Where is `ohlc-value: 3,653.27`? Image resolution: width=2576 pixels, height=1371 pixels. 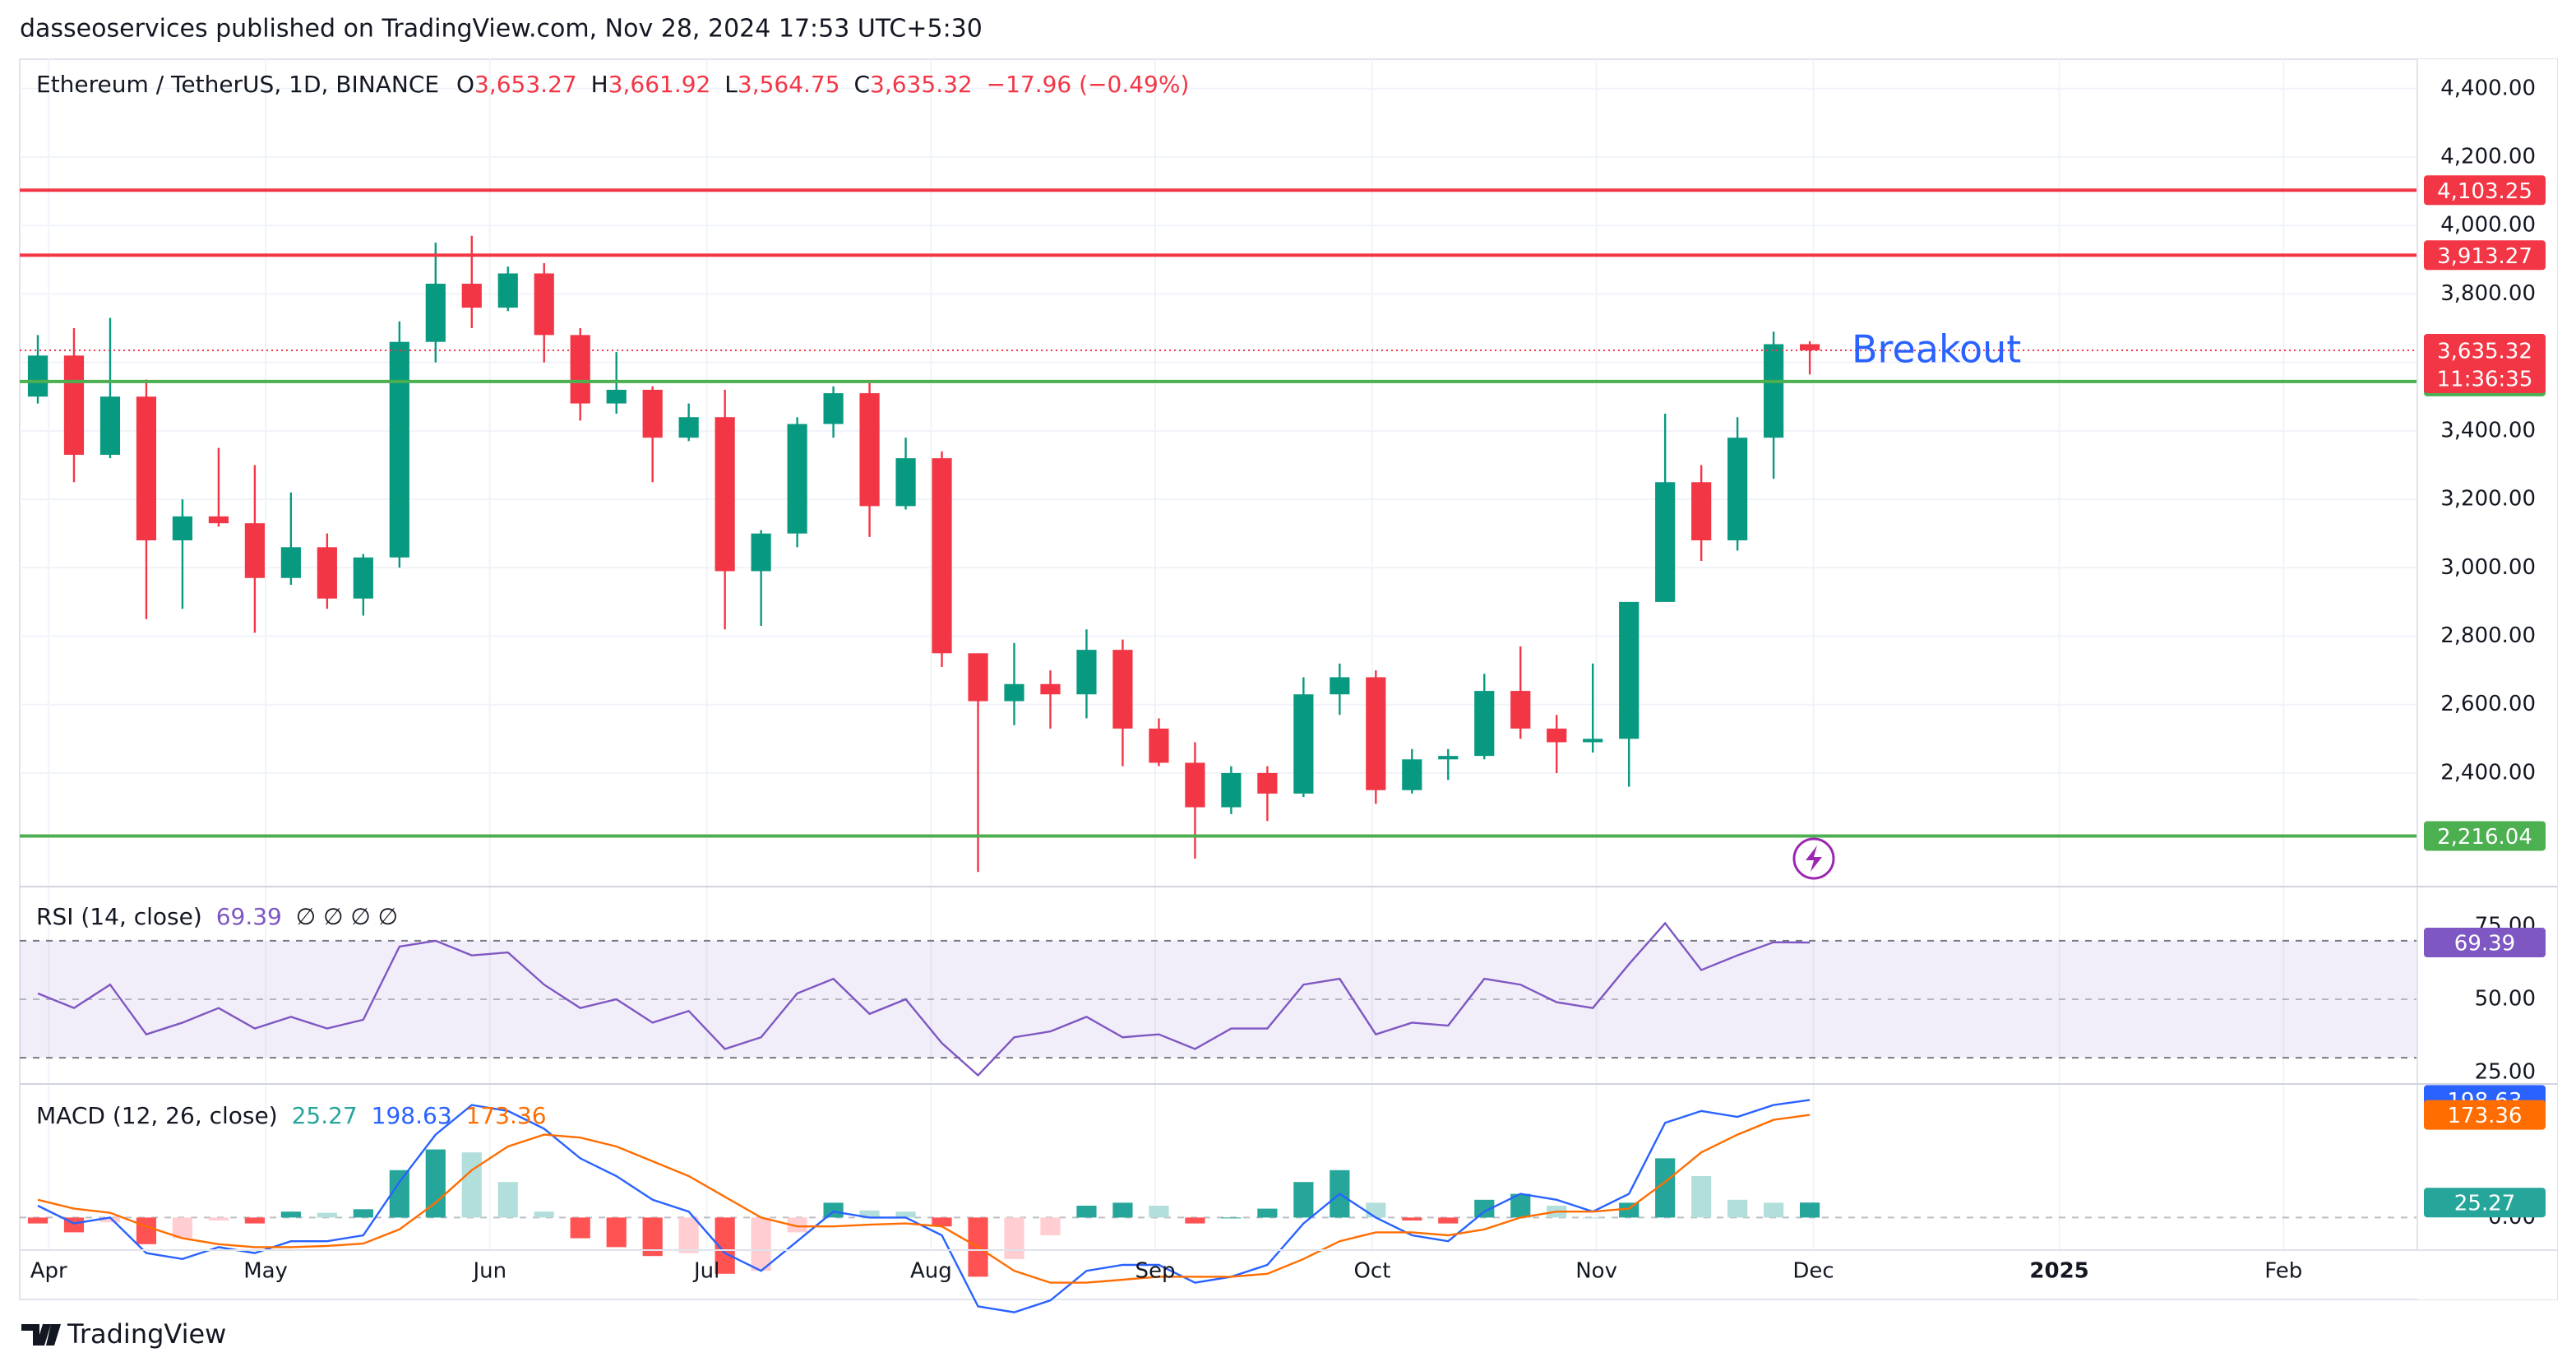 ohlc-value: 3,653.27 is located at coordinates (525, 84).